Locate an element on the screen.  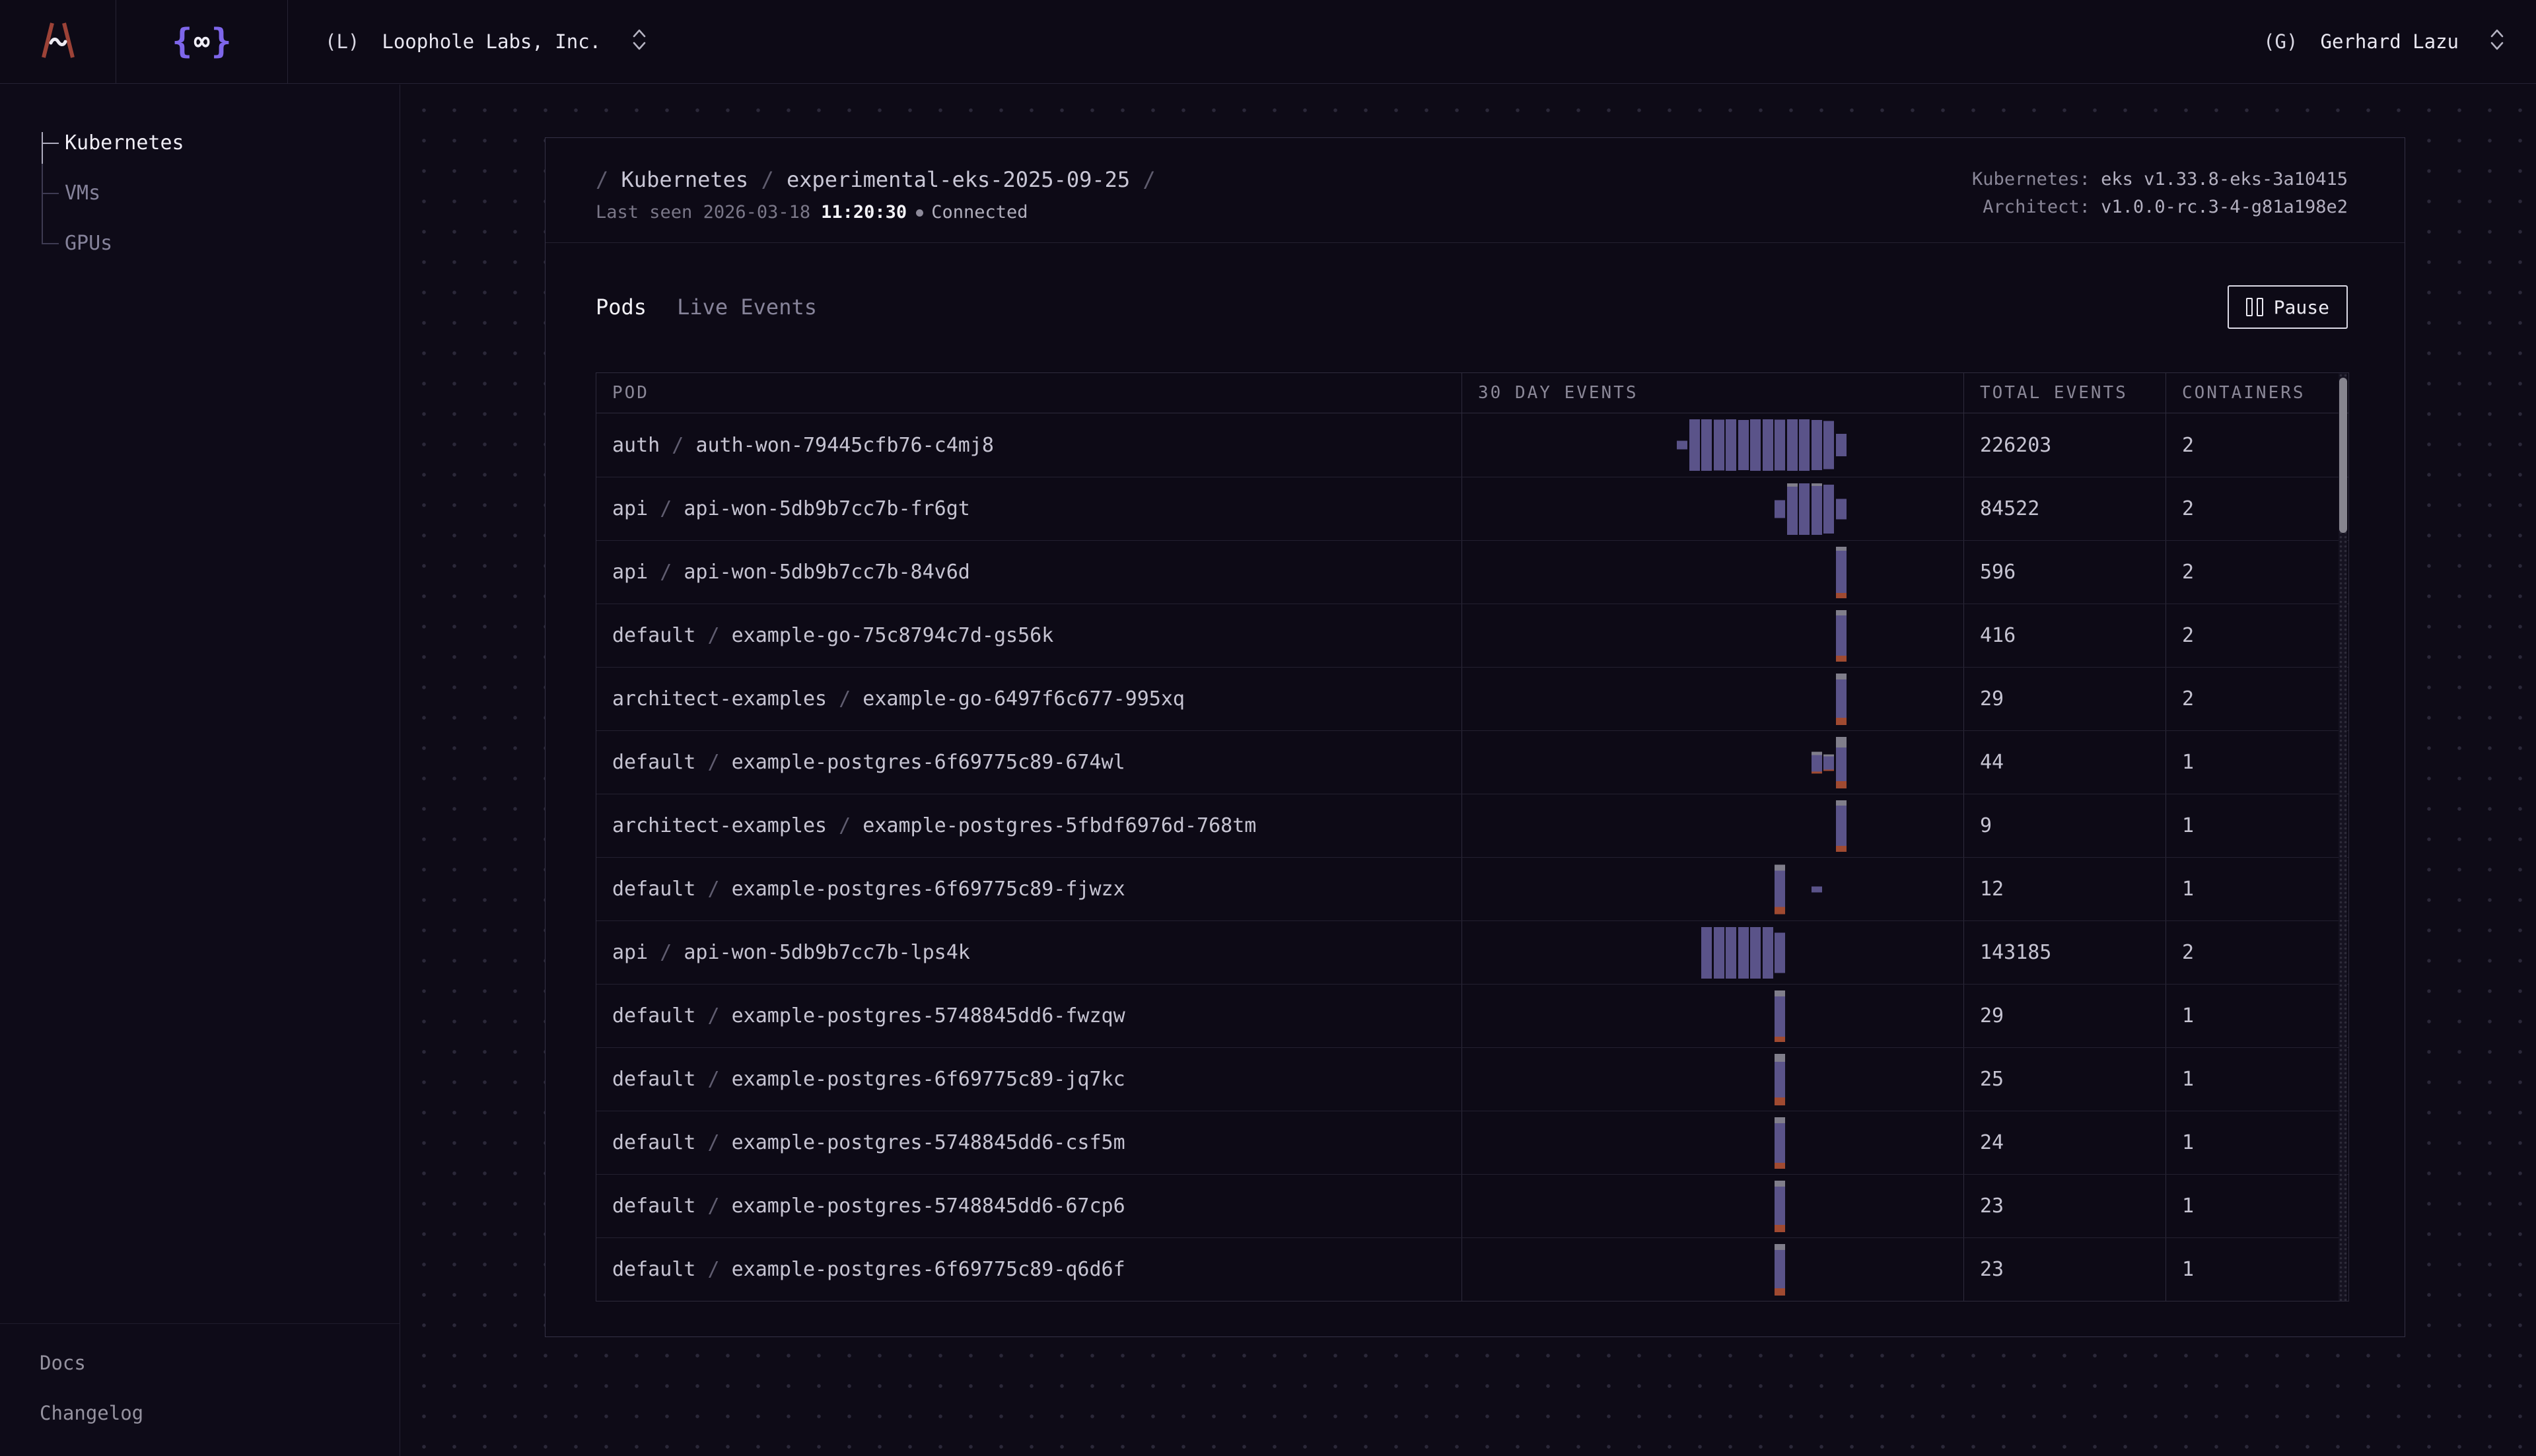
tab-live-events: Live Events is located at coordinates (747, 307).